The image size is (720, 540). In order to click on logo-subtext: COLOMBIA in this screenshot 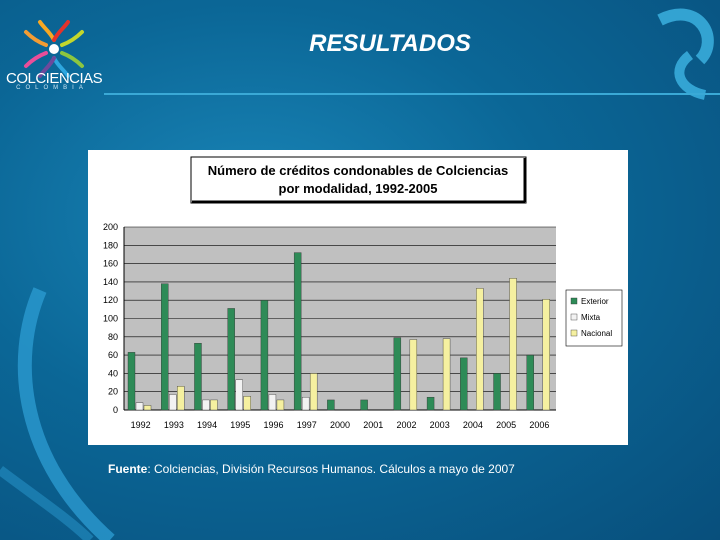, I will do `click(52, 88)`.